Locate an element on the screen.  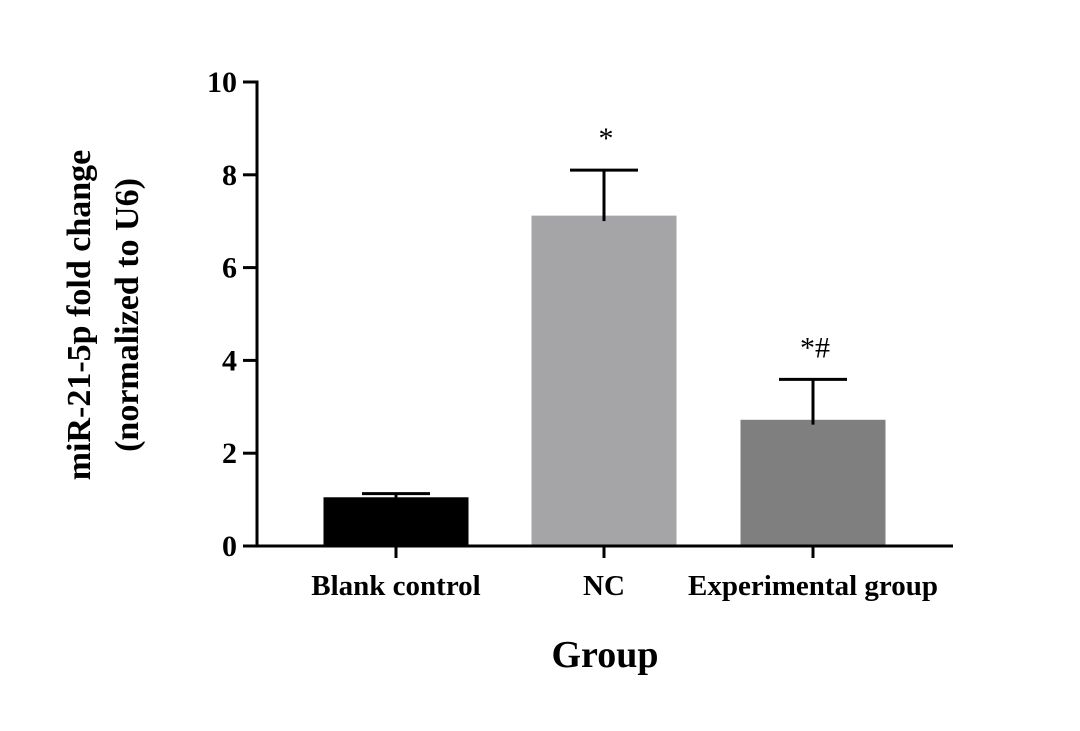
annotations-group: * *# is located at coordinates (715, 243).